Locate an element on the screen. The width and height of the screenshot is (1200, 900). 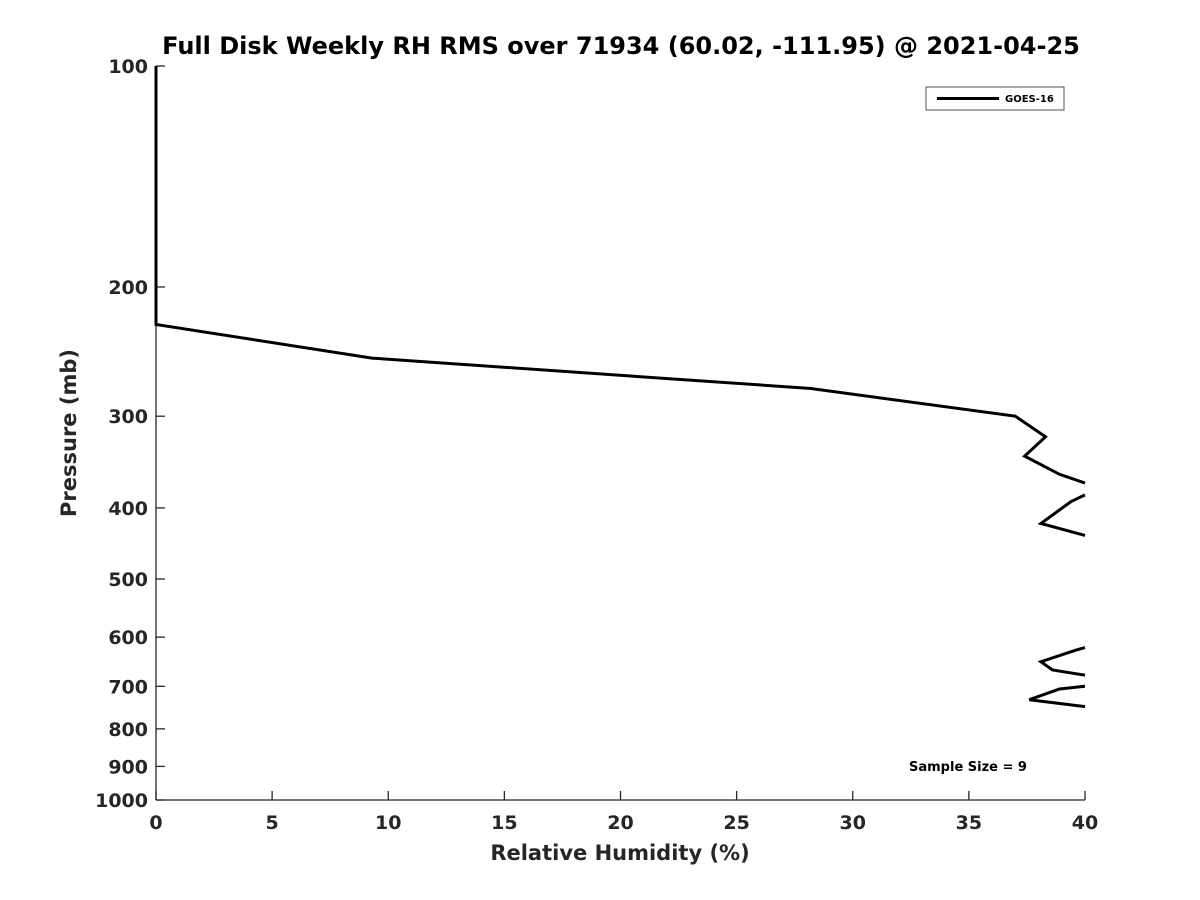
x-tick-label: 0 is located at coordinates (155, 823).